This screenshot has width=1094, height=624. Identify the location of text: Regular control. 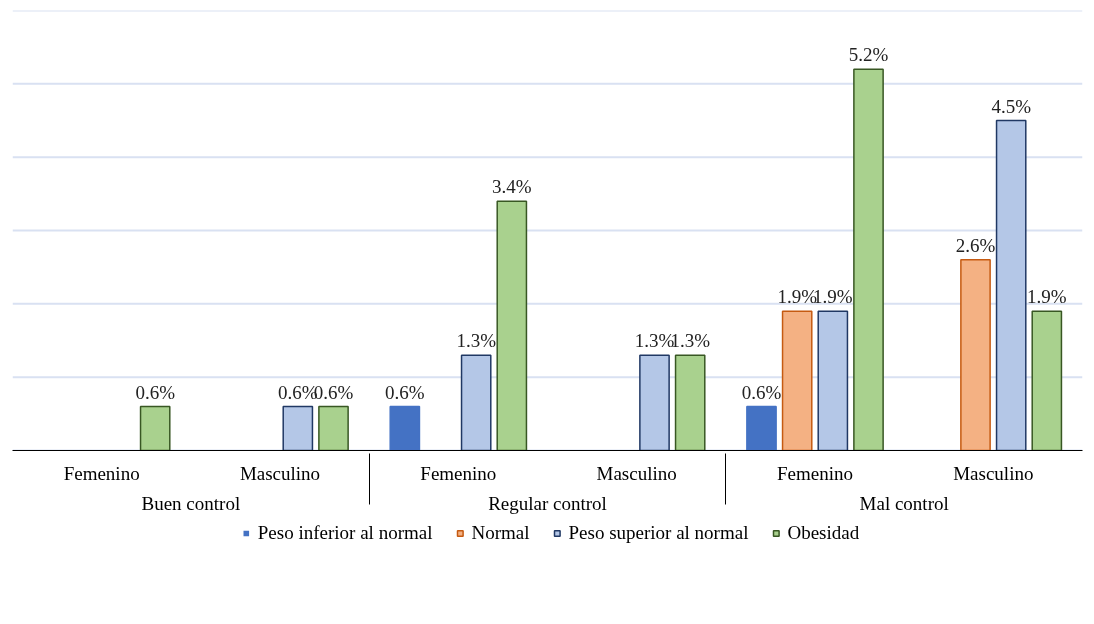
(547, 503).